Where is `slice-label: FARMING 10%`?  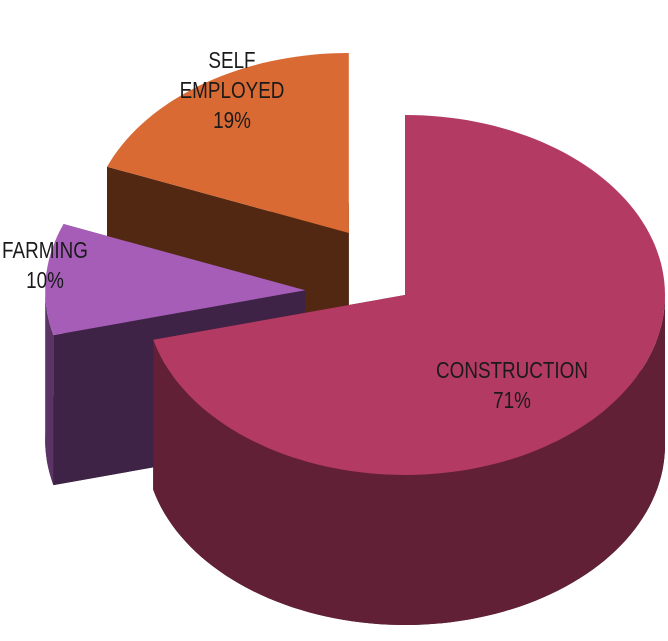
slice-label: FARMING 10% is located at coordinates (67, 265).